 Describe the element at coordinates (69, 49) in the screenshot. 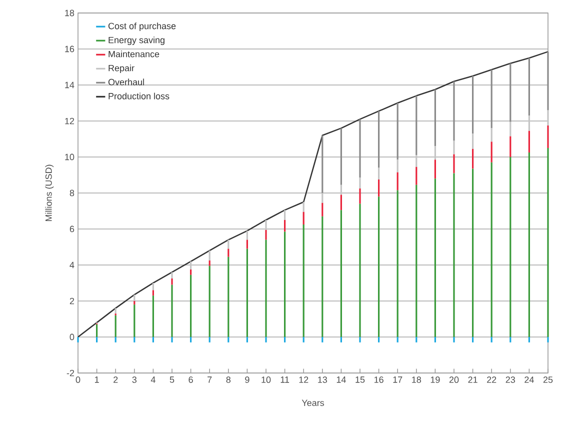

I see `y-tick-label: 16` at that location.